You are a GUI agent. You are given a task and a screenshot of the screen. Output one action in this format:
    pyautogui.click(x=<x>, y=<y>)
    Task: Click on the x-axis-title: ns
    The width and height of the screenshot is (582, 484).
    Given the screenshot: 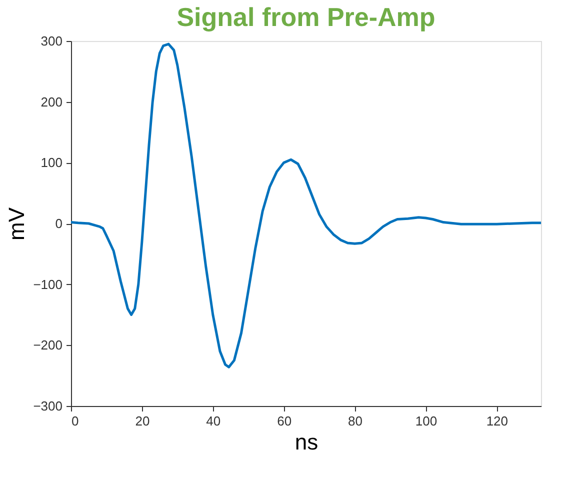 What is the action you would take?
    pyautogui.click(x=306, y=442)
    